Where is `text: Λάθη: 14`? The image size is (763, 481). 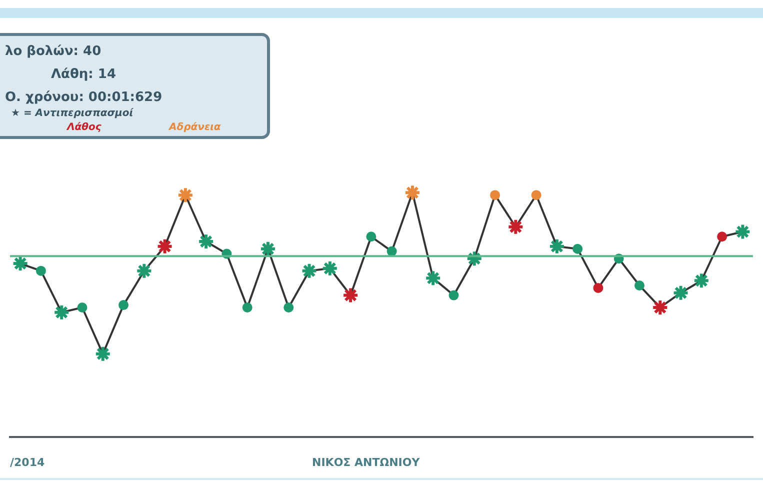 text: Λάθη: 14 is located at coordinates (83, 74).